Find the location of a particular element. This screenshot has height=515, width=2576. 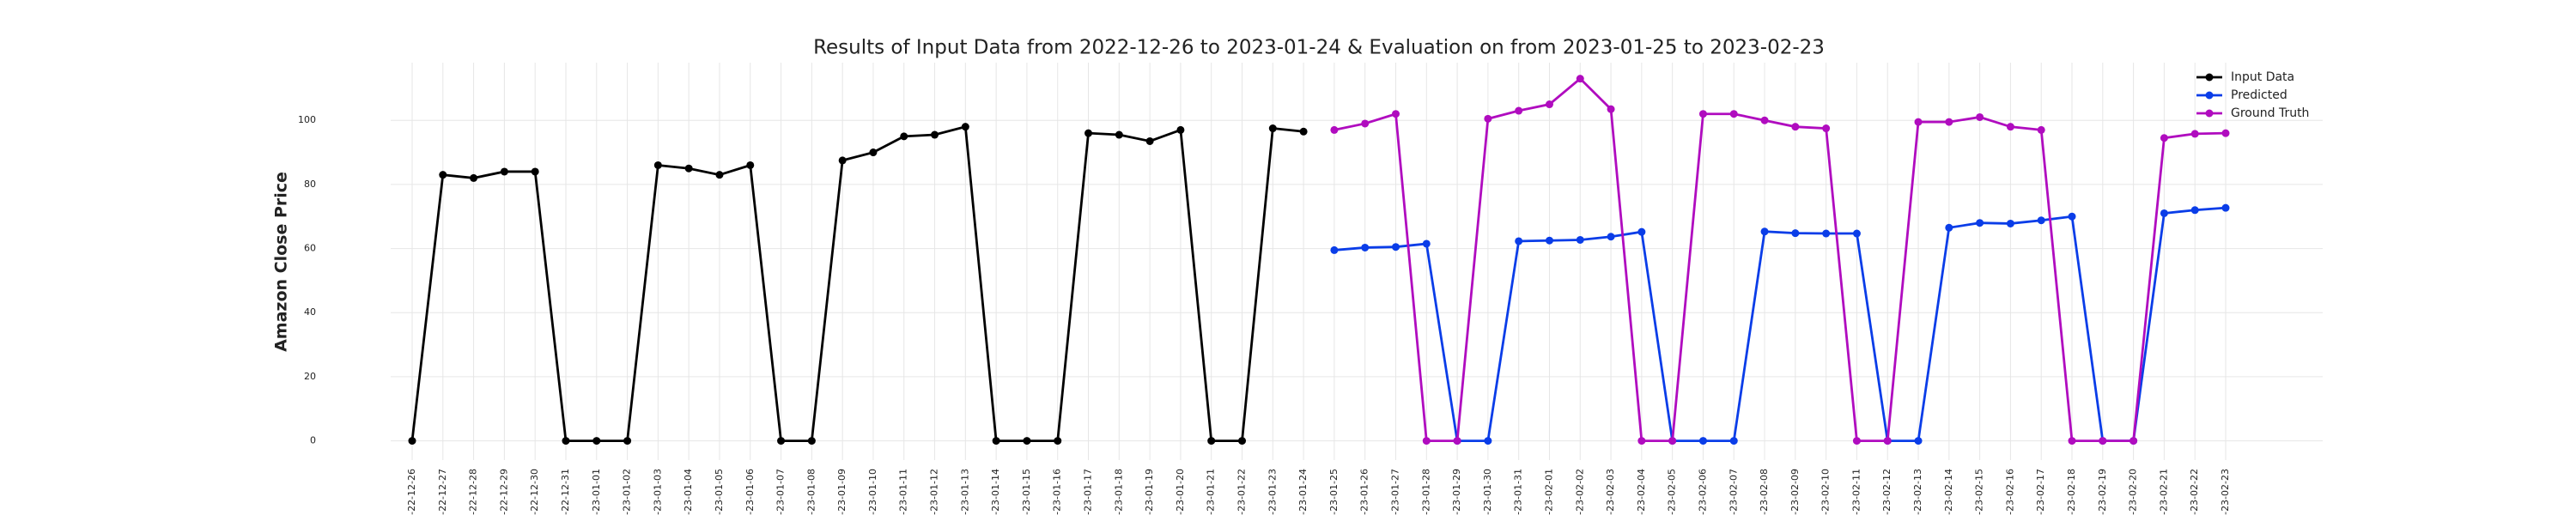

x-tick-label: -23-02-12 is located at coordinates (1887, 492).